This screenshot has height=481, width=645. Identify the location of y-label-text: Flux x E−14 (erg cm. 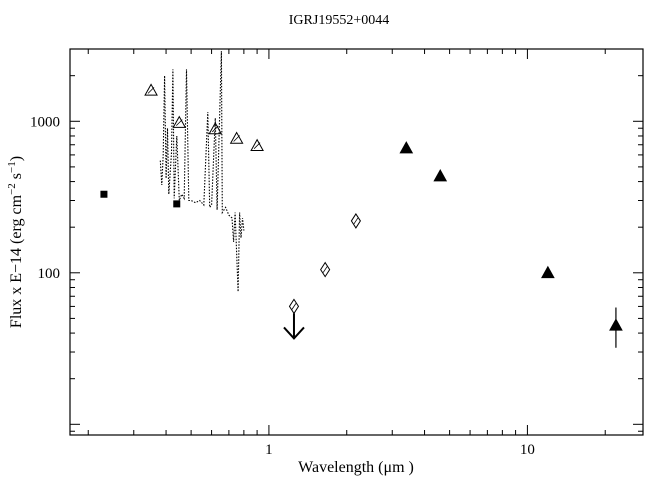
(16, 261).